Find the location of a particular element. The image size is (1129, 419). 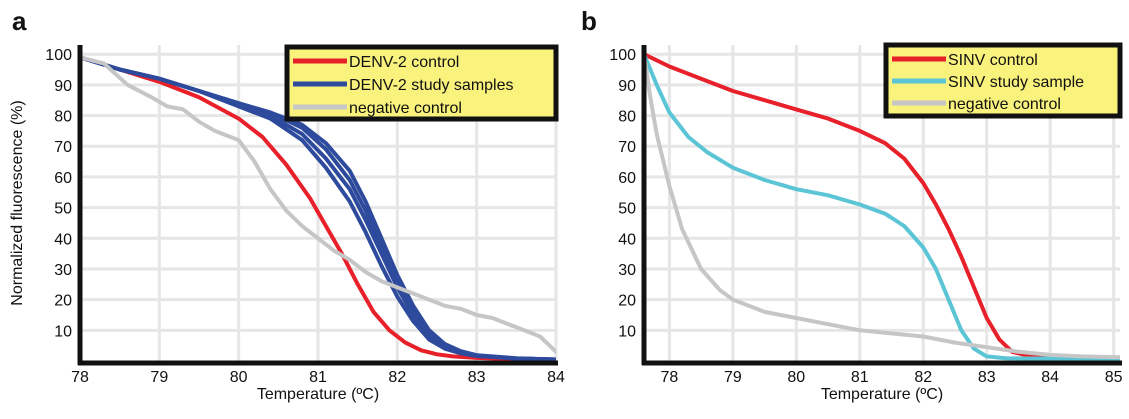

x-tick-label: 85 is located at coordinates (1114, 377).